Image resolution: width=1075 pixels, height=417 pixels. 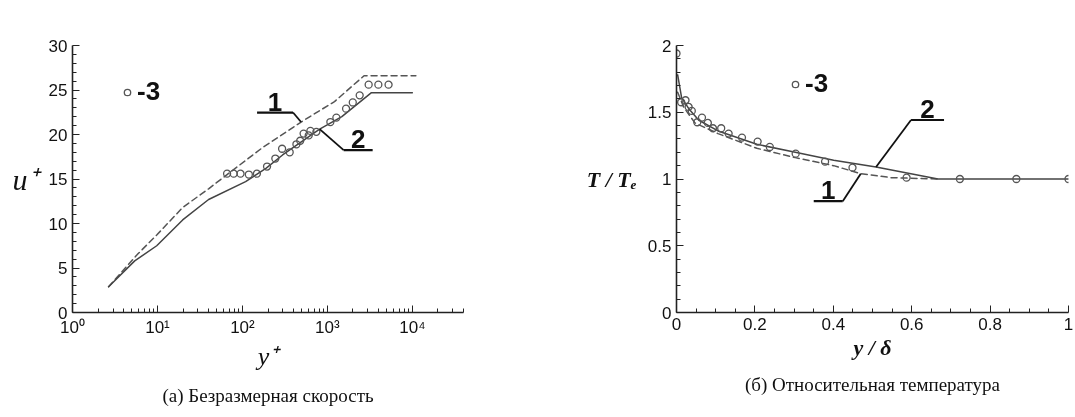 I want to click on x-tick-label: 1, so click(x=1068, y=324).